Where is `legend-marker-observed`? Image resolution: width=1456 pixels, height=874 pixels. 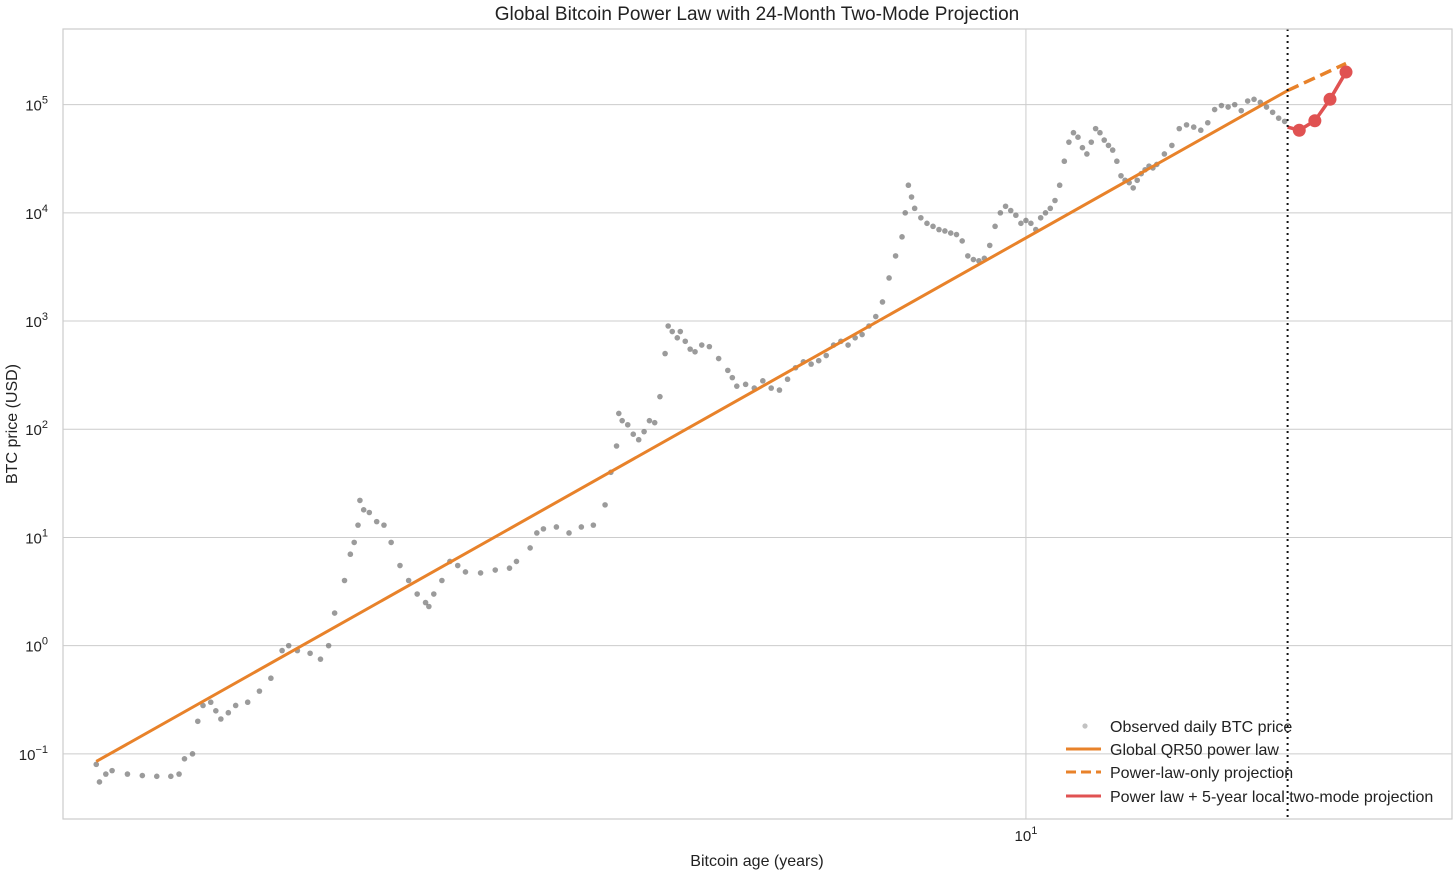
legend-marker-observed is located at coordinates (1085, 726).